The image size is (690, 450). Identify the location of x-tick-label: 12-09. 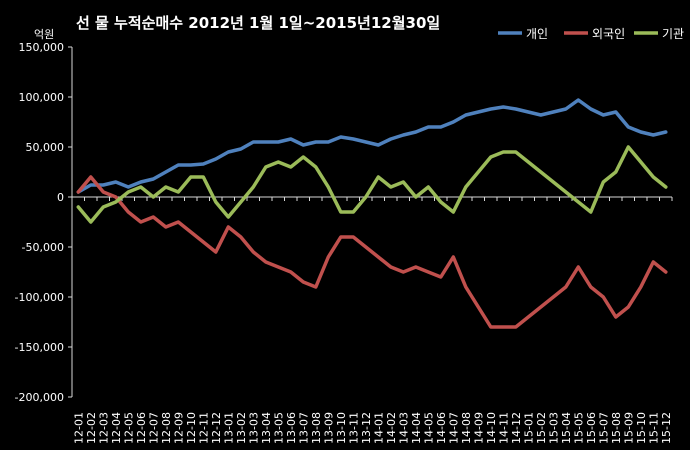
(178, 428).